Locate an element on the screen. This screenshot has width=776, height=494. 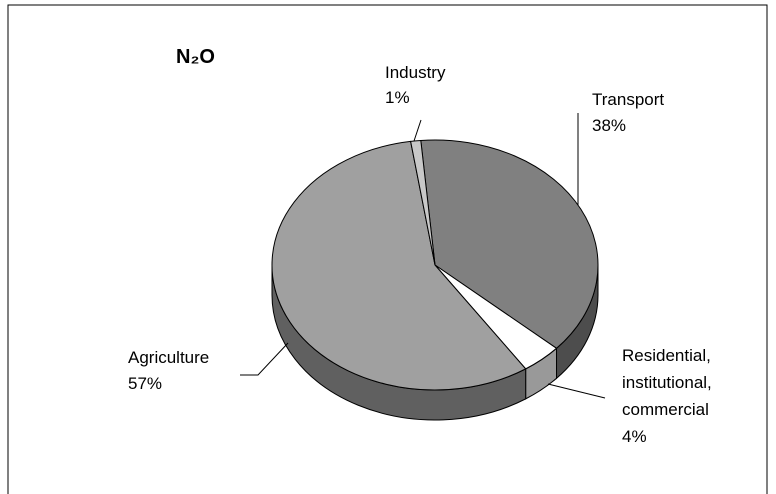
slice-label: Residential, institutional, commercial is located at coordinates (667, 382).